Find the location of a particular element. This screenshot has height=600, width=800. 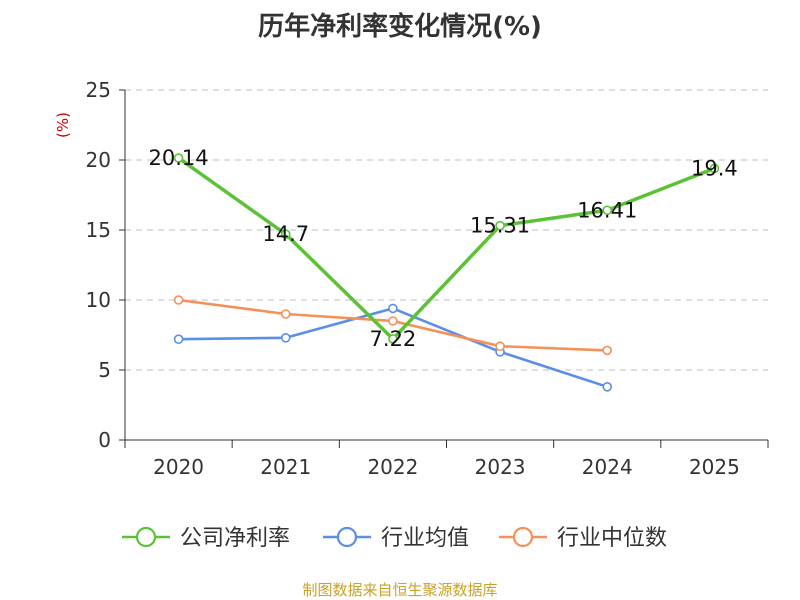

y-tick-label: 10 is located at coordinates (98, 300).